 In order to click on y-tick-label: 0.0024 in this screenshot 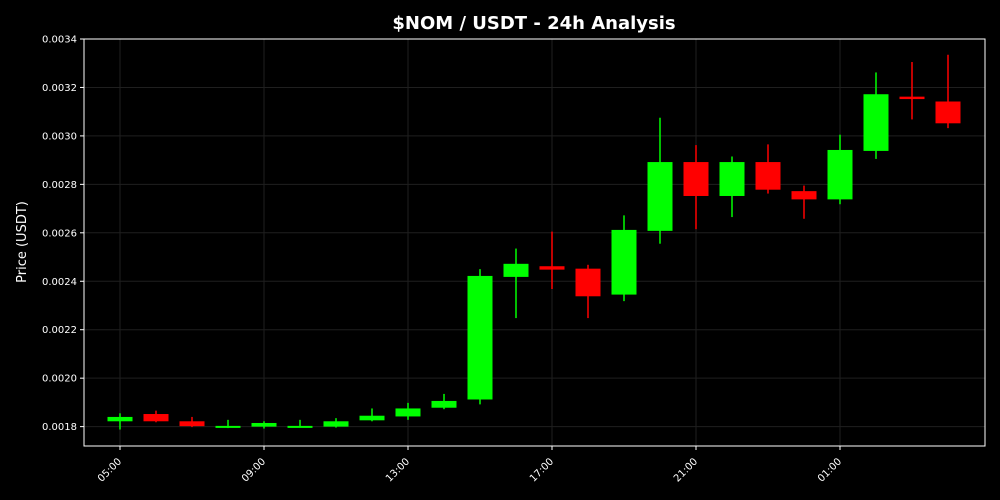, I will do `click(59, 282)`.